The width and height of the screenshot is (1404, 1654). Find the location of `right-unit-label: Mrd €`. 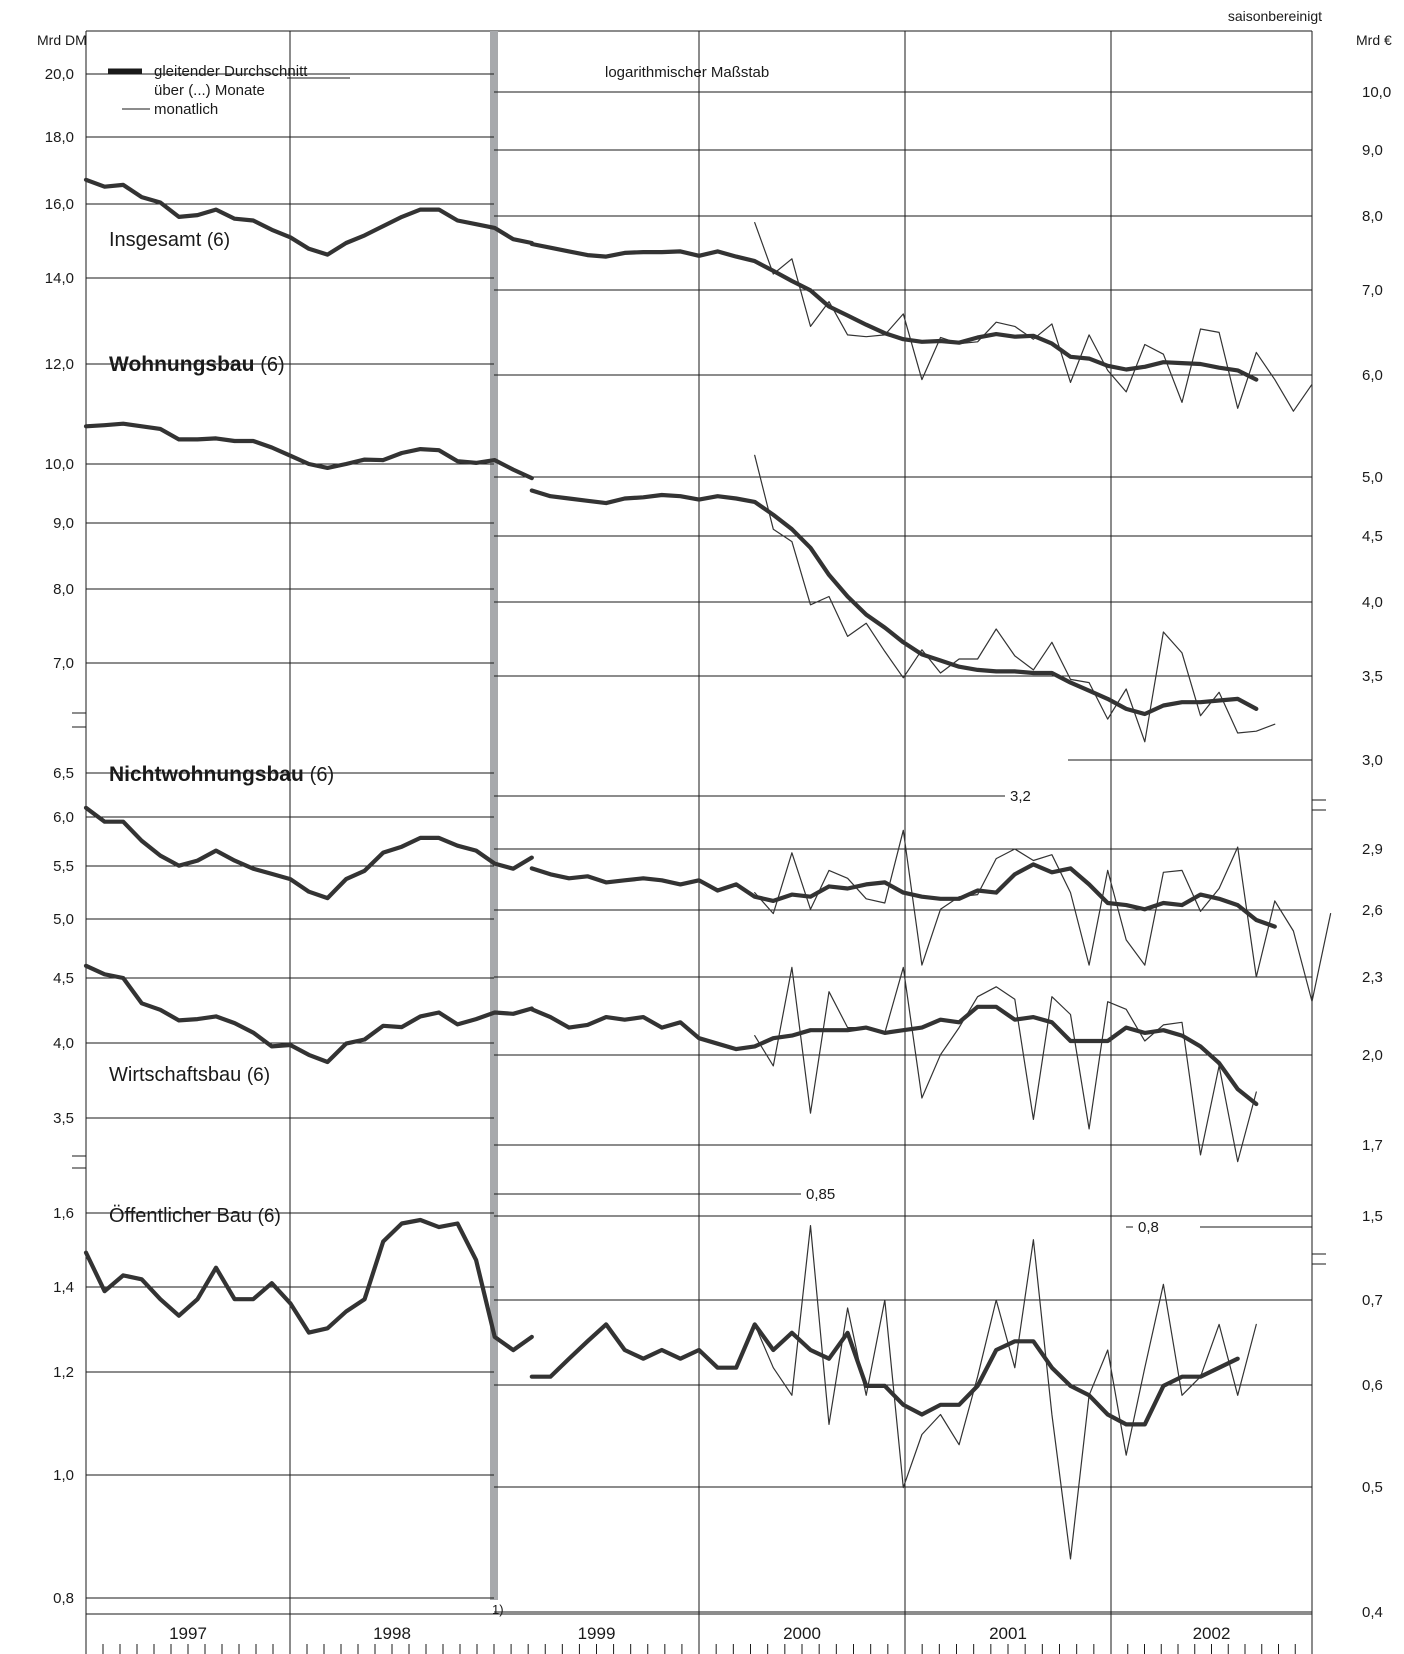

right-unit-label: Mrd € is located at coordinates (1374, 40).